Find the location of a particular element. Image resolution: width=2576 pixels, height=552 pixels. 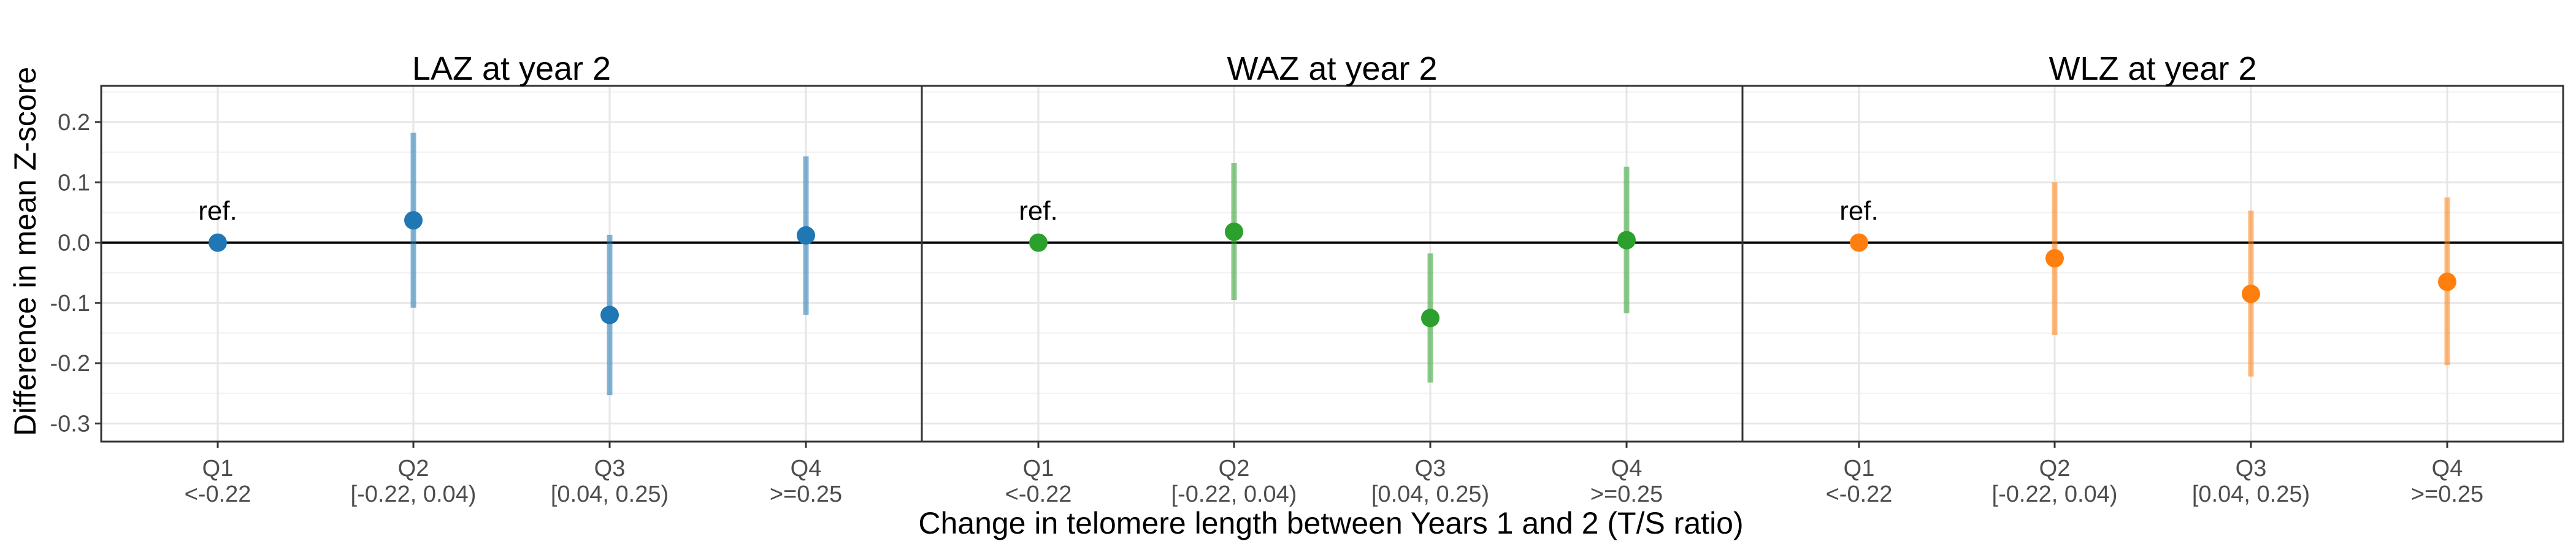

y-tick-label: 0.2 is located at coordinates (74, 123).